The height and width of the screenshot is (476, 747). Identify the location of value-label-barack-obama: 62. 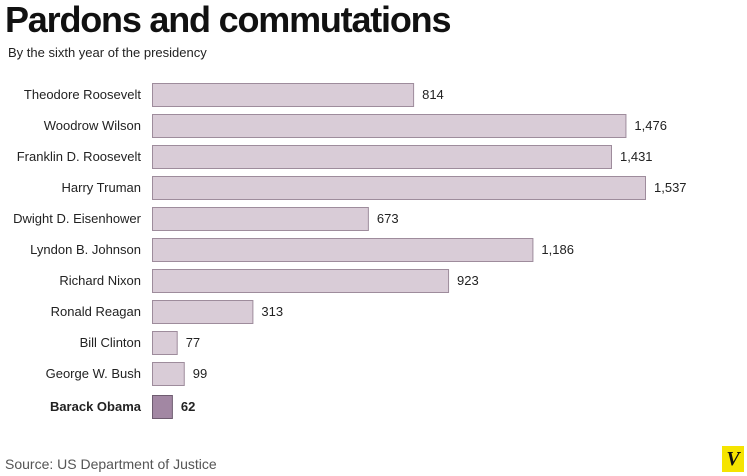
(188, 406).